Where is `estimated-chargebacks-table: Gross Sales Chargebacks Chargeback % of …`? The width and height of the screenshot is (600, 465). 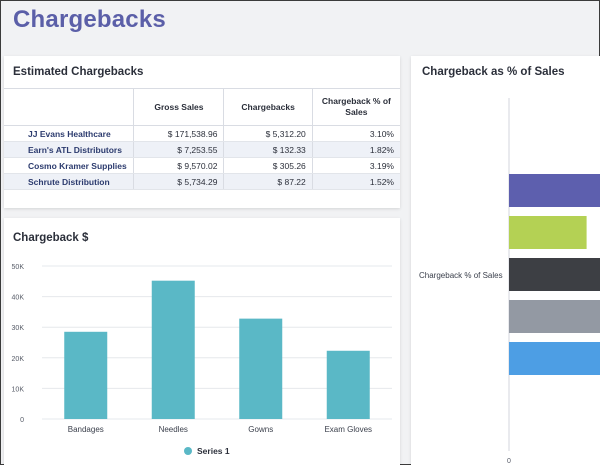
estimated-chargebacks-table: Gross Sales Chargebacks Chargeback % of … is located at coordinates (202, 139).